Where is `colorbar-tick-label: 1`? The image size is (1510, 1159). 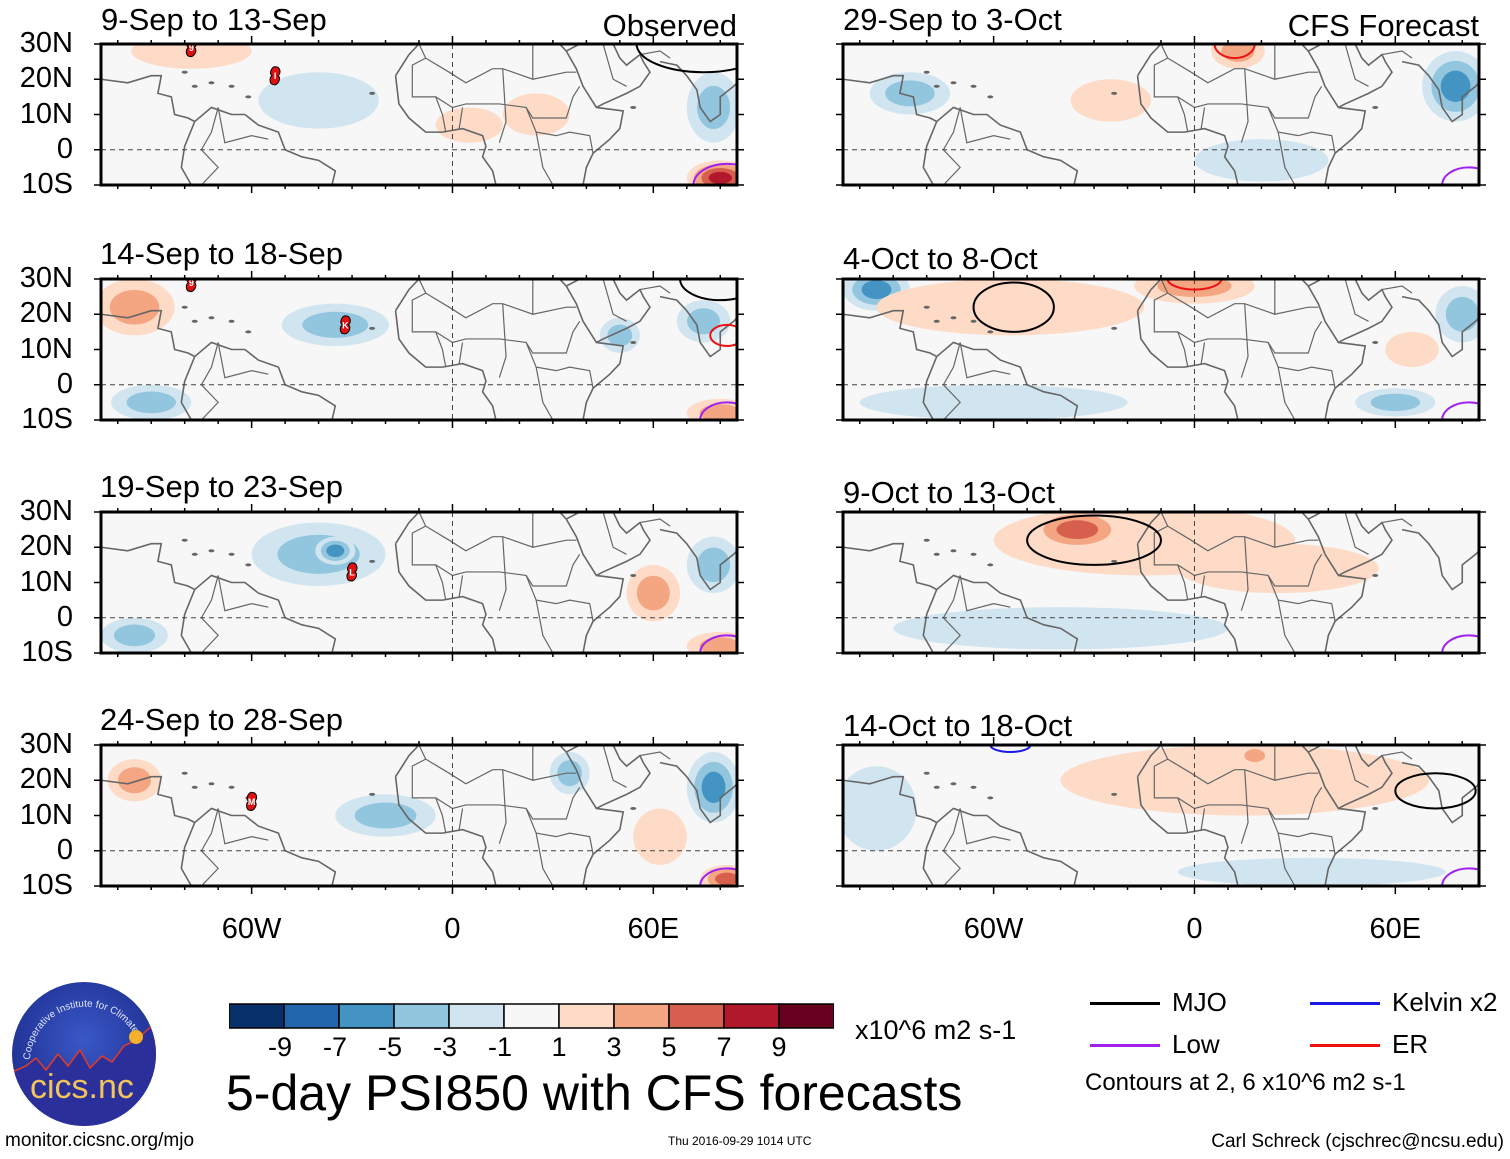 colorbar-tick-label: 1 is located at coordinates (559, 1047).